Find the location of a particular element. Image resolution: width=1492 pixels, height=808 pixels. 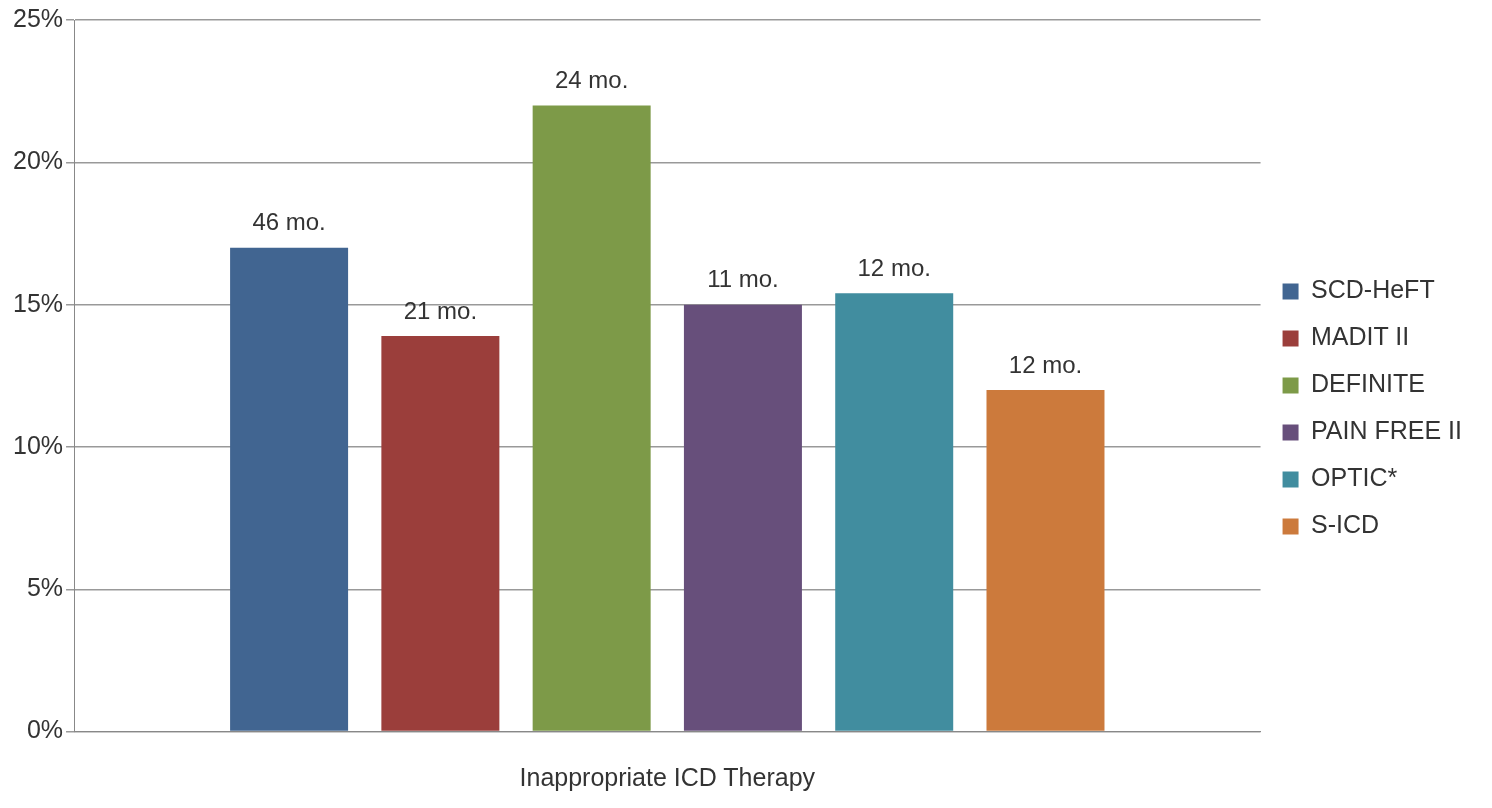

legend-label: S-ICD is located at coordinates (1345, 524).